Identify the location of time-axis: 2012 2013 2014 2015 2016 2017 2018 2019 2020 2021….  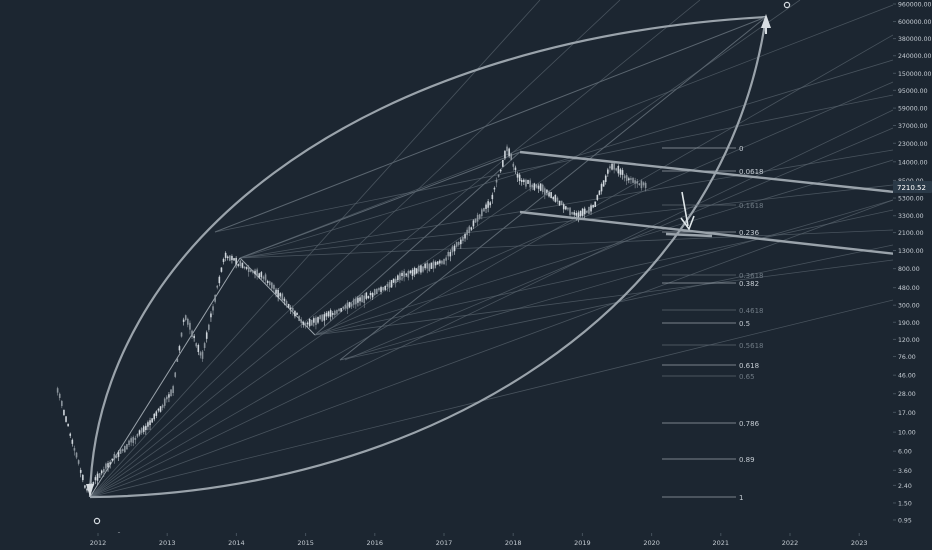
(466, 541).